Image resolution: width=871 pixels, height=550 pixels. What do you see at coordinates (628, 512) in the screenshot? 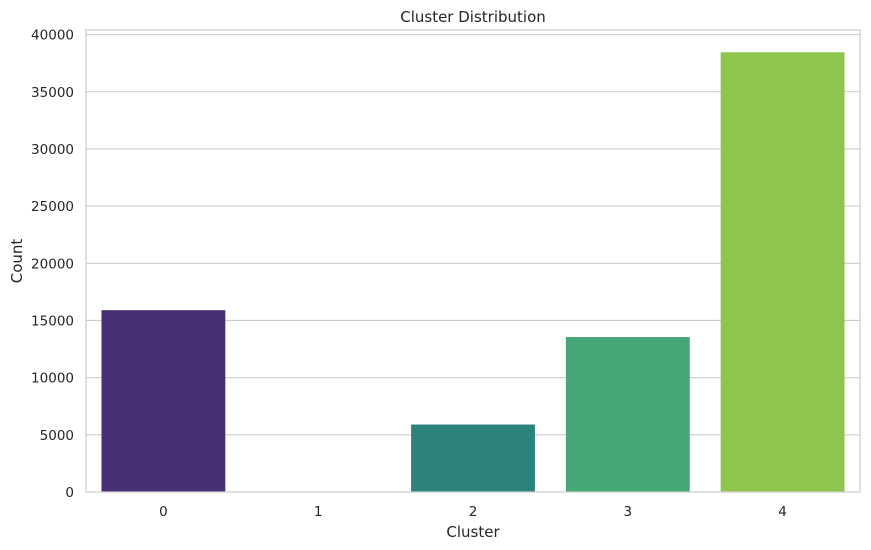
I see `x-tick-label: 3` at bounding box center [628, 512].